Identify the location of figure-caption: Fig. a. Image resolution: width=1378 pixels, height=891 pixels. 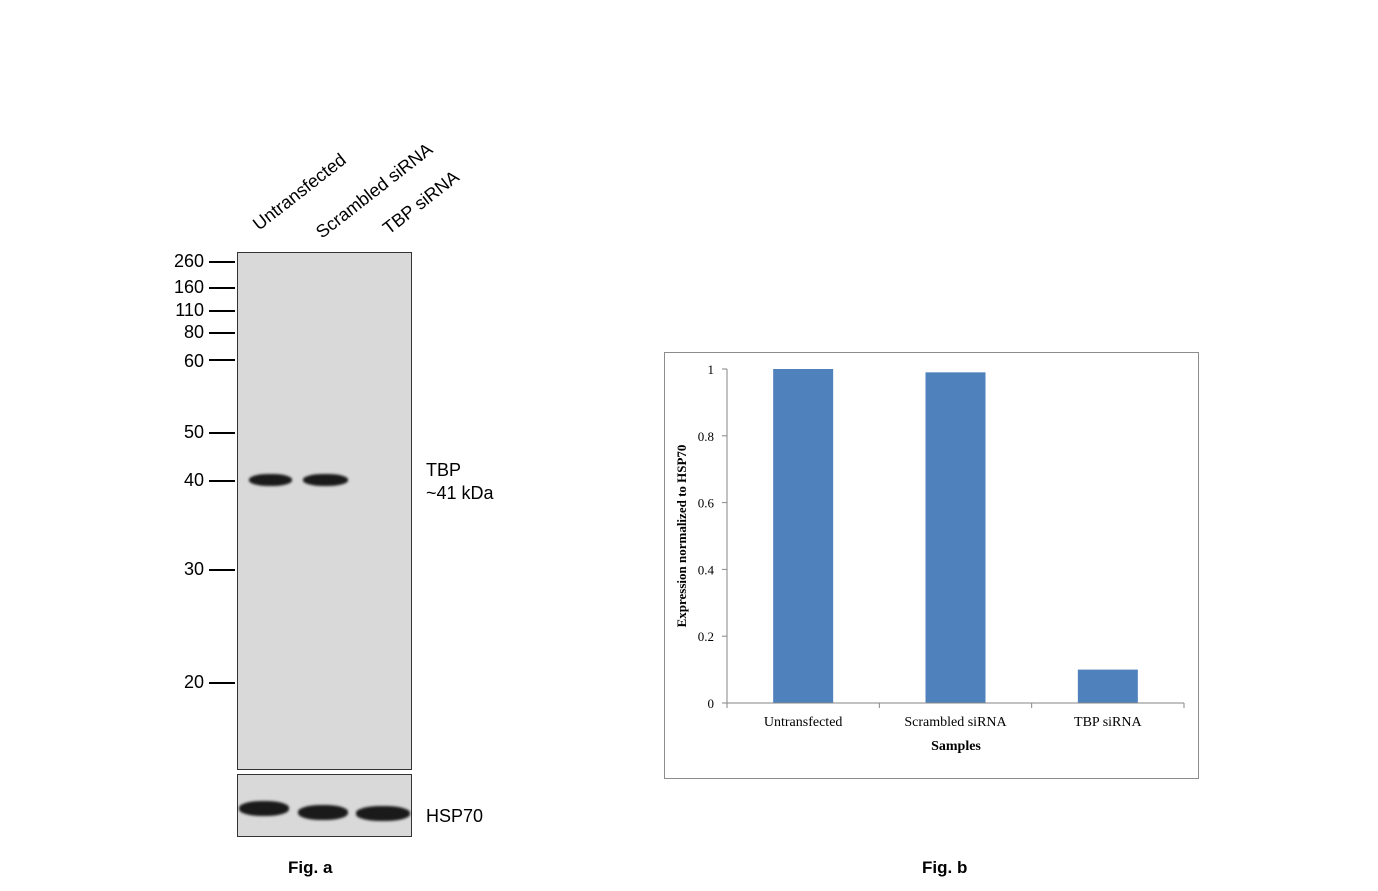
(310, 867).